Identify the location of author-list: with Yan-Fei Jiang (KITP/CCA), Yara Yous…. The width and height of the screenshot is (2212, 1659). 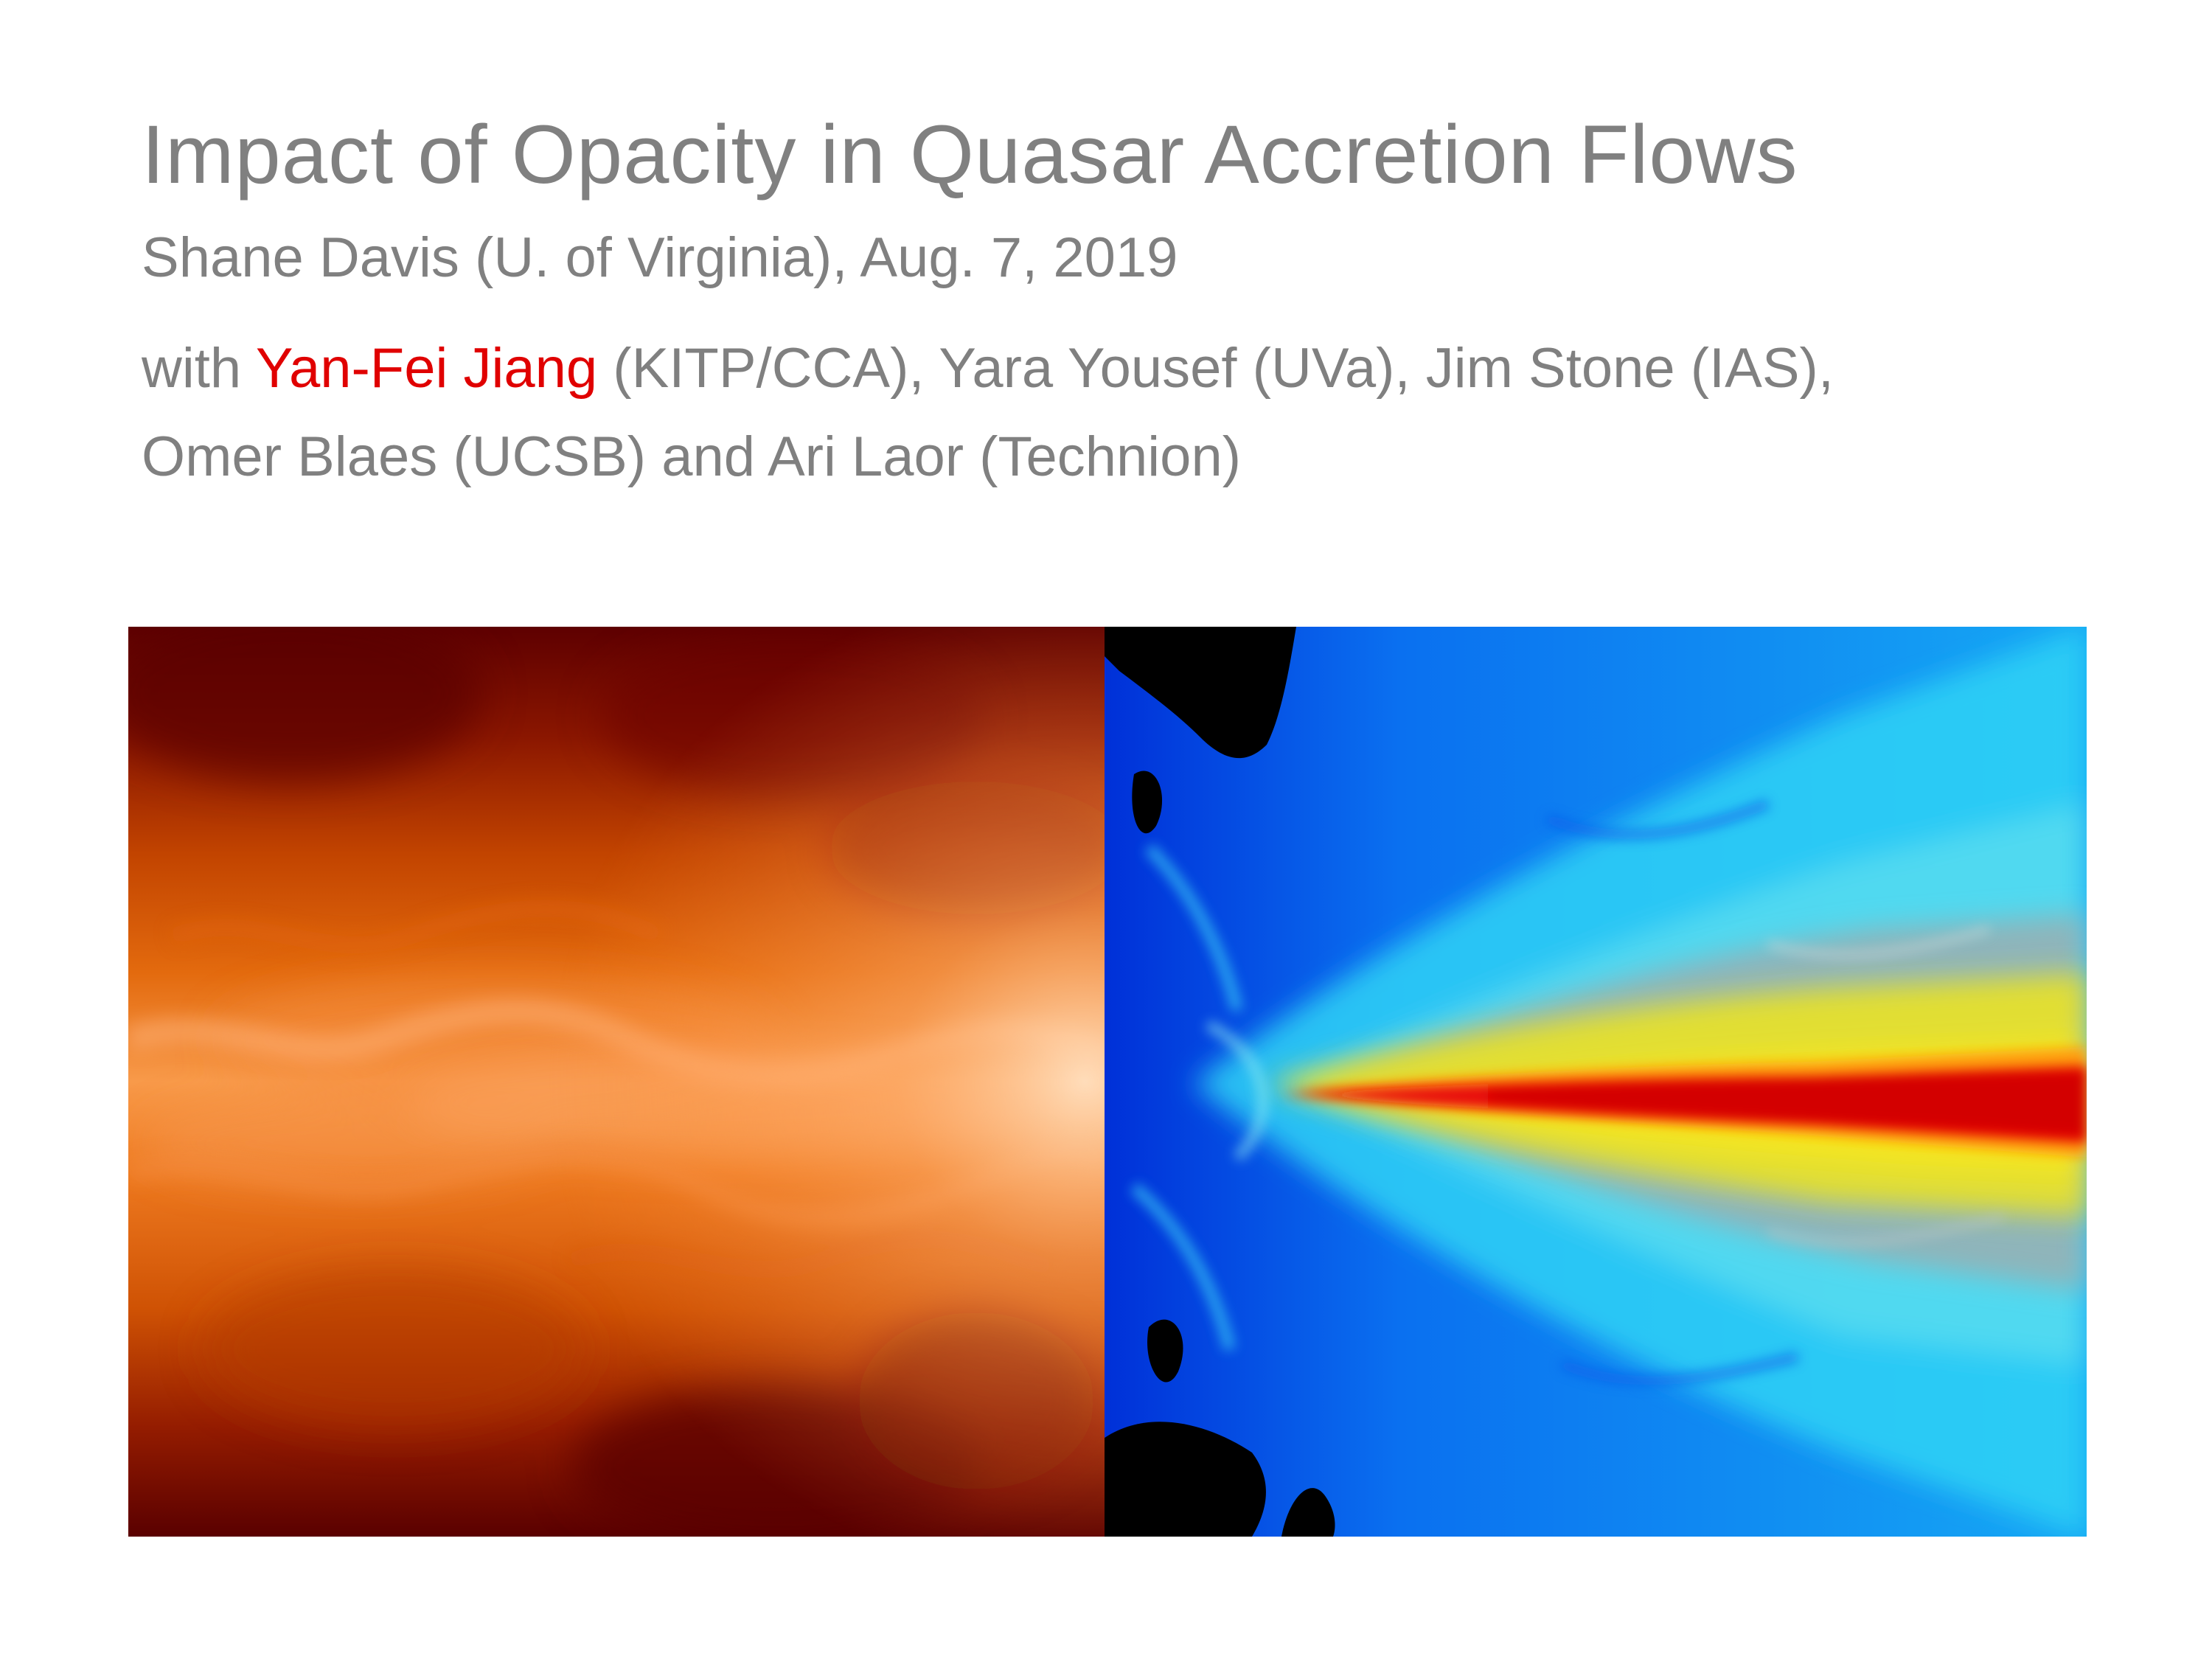
(1155, 412).